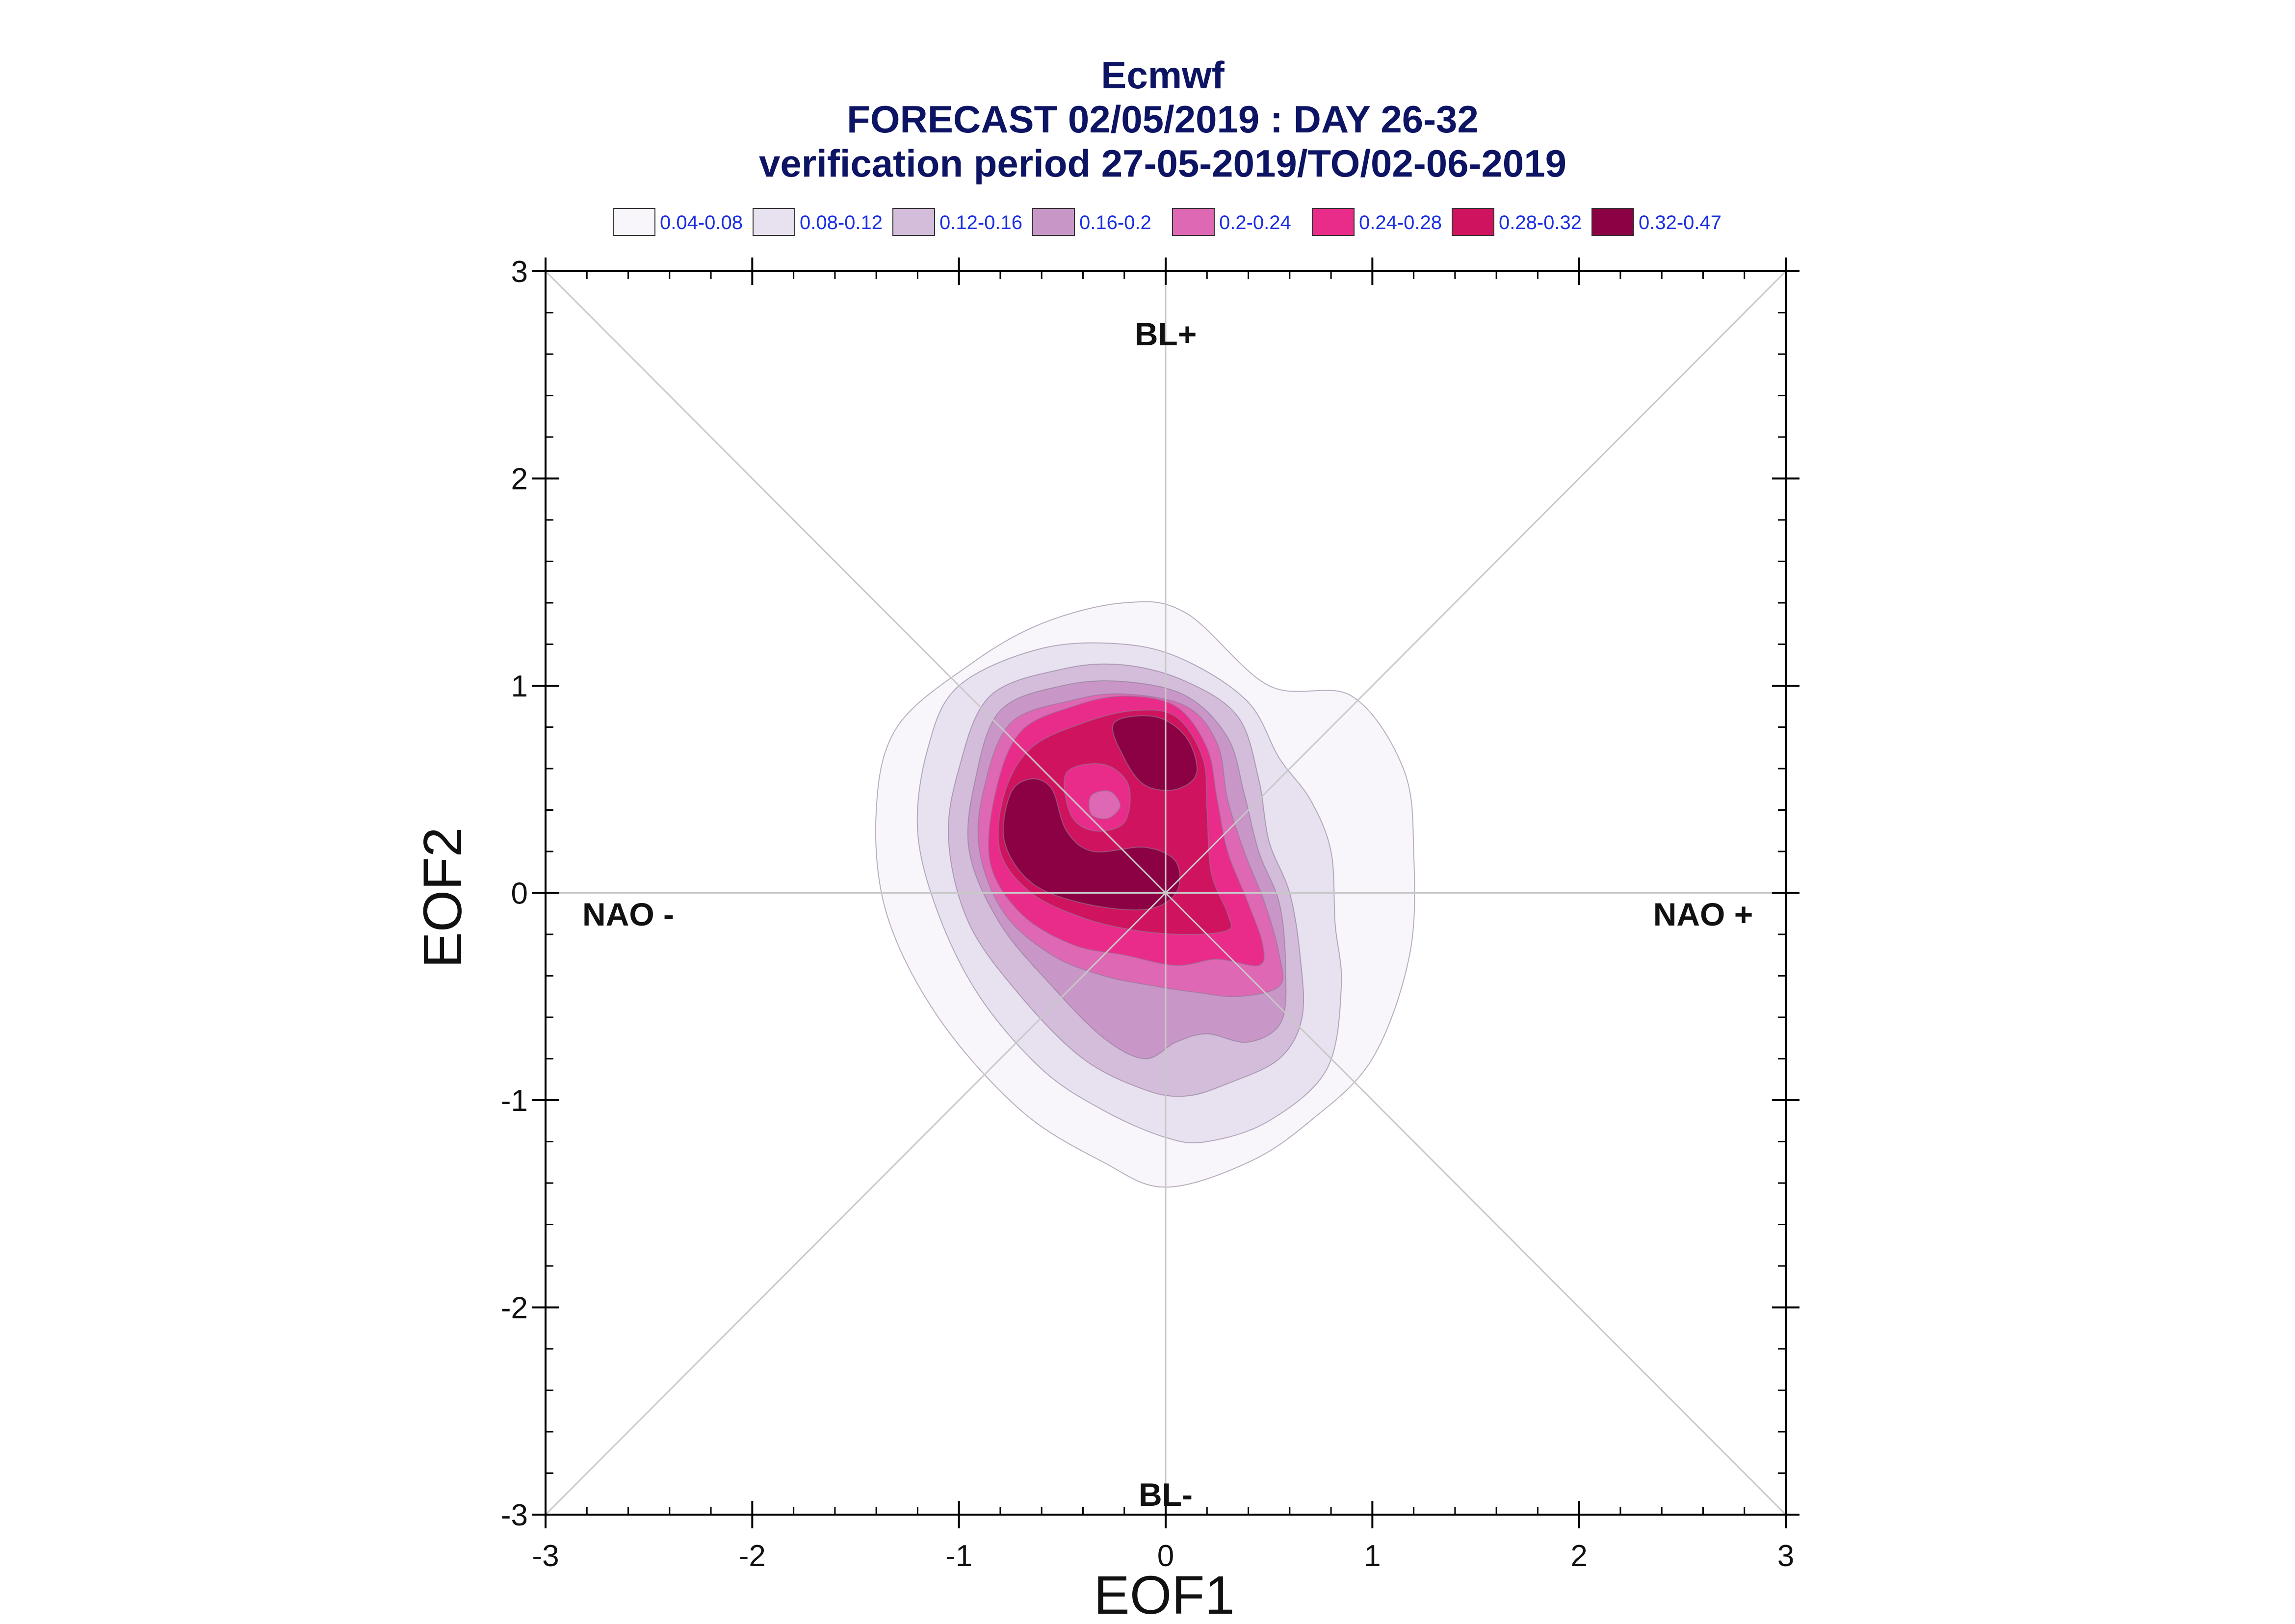 The height and width of the screenshot is (1624, 2295). I want to click on y-tick-label: -3, so click(515, 1515).